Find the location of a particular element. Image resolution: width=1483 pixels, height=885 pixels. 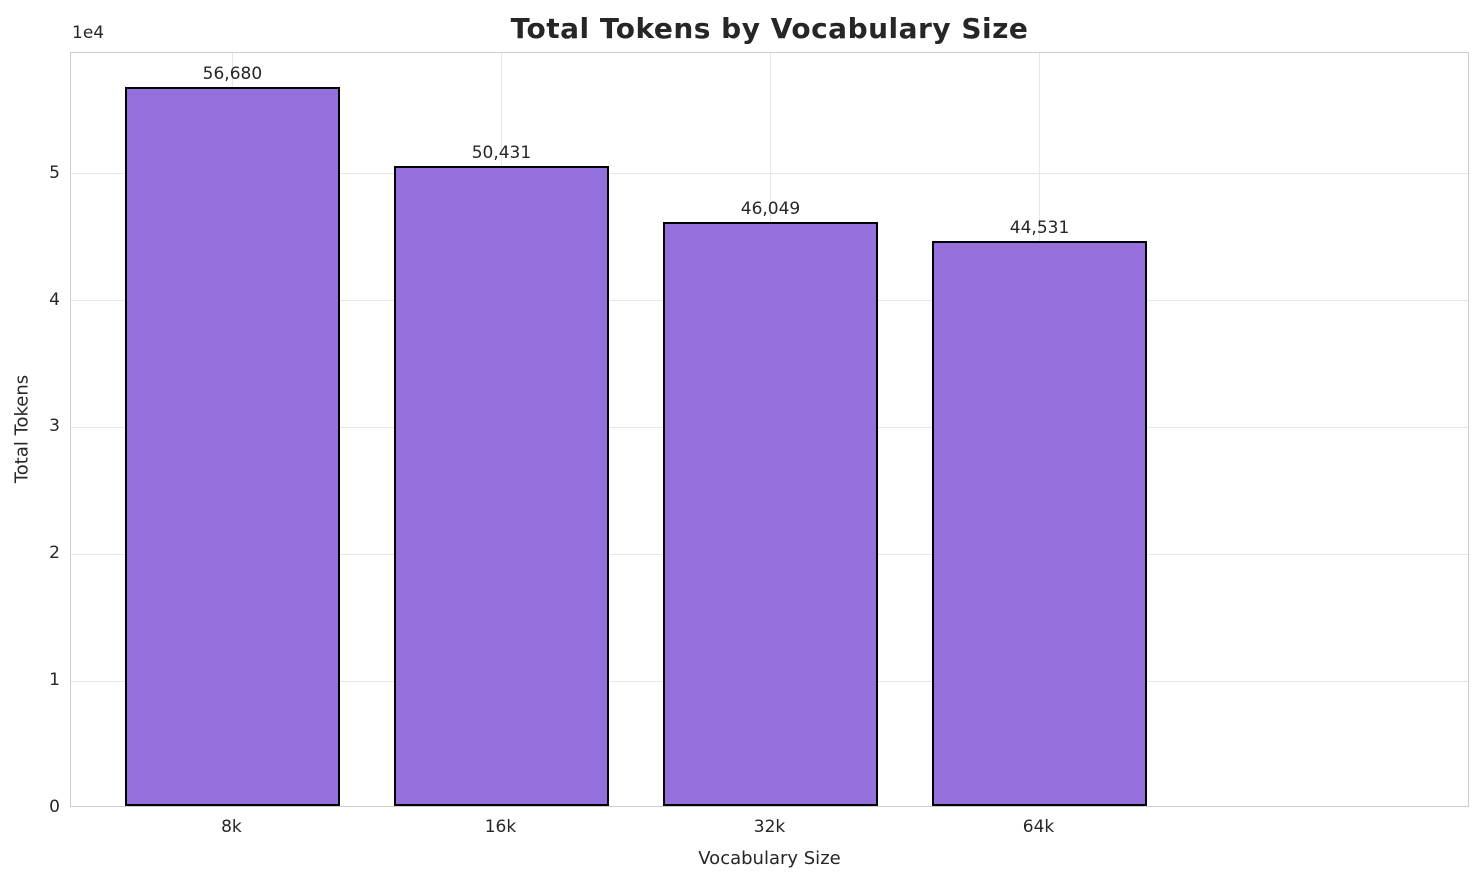

x-tick-label-64k: 64k is located at coordinates (1038, 827).